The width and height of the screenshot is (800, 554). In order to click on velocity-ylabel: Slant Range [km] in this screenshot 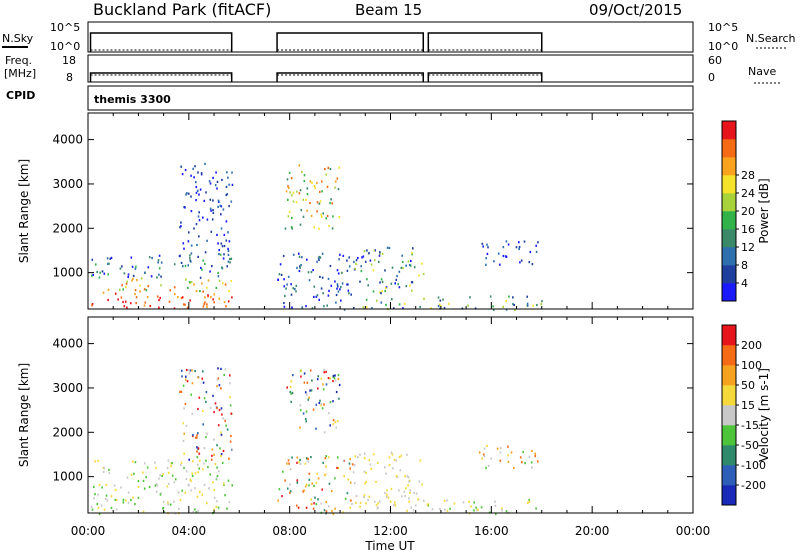, I will do `click(24, 415)`.